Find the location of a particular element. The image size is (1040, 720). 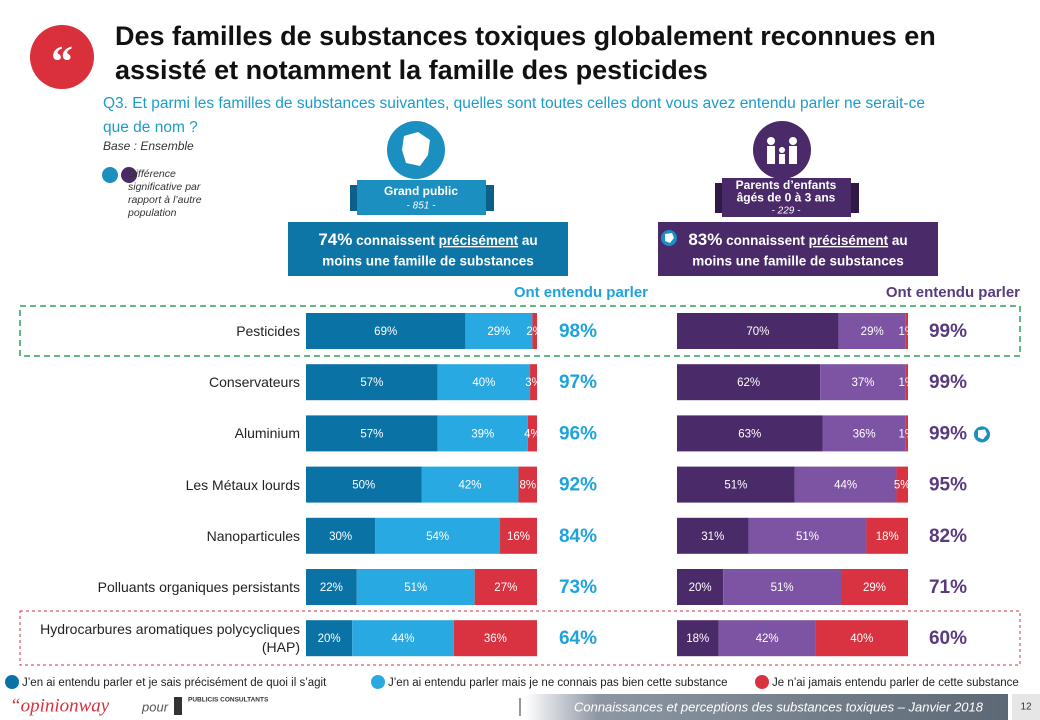

segment-label: 69% is located at coordinates (385, 332).